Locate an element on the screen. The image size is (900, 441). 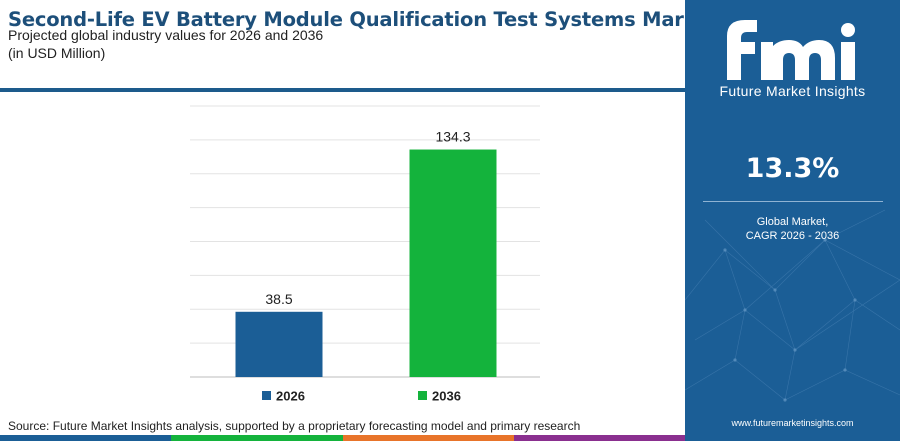
cagr-value: 13.3% is located at coordinates (792, 168).